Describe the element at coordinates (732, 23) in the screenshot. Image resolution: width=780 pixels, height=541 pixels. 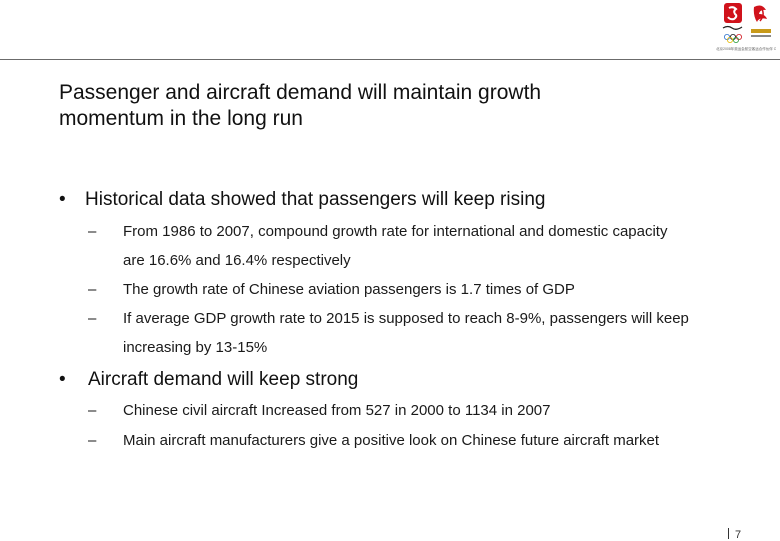
I see `beijing-2008-olympic-emblem` at that location.